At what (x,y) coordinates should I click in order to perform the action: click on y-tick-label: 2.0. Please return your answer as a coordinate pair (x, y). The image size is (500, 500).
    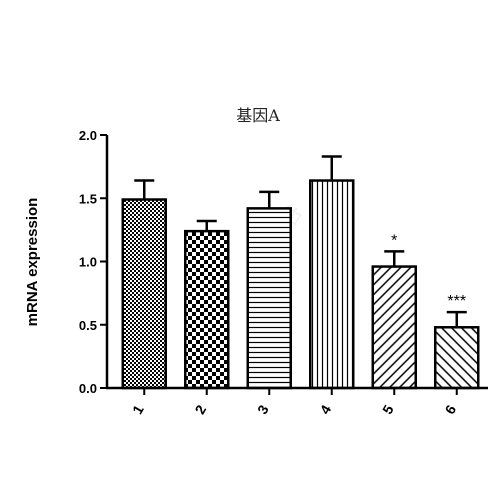
    Looking at the image, I should click on (88, 135).